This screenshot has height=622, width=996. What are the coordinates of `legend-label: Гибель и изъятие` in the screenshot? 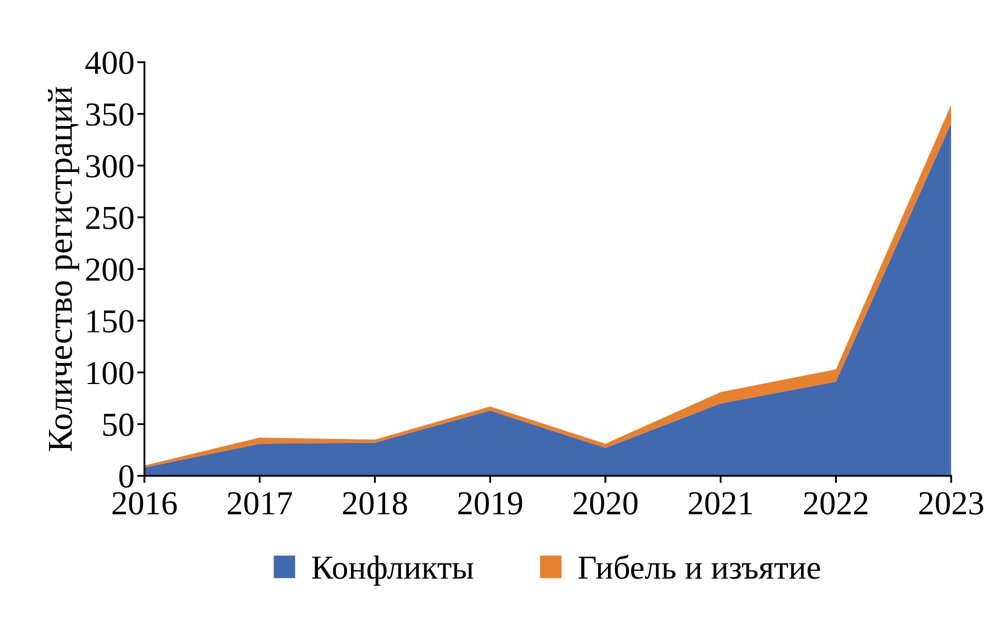 It's located at (699, 566).